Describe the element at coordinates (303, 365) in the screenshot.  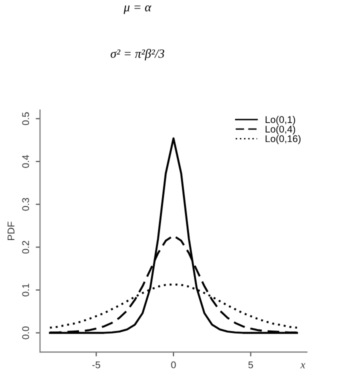
I see `x-axis-title: x` at that location.